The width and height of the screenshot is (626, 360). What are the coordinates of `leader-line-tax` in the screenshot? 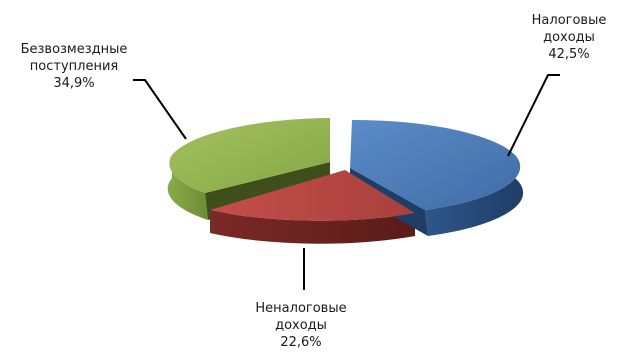 It's located at (533, 115).